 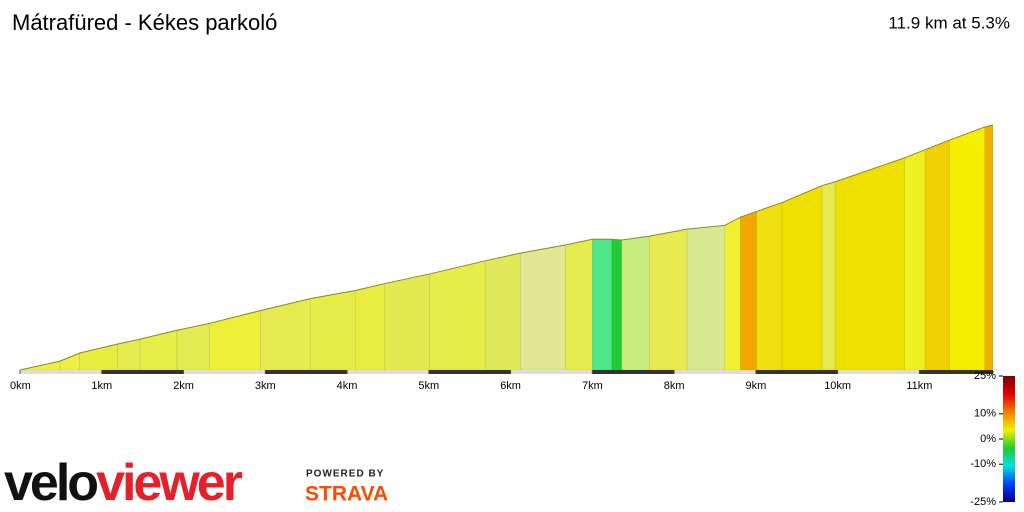 What do you see at coordinates (983, 464) in the screenshot?
I see `colorscale-label: -10%` at bounding box center [983, 464].